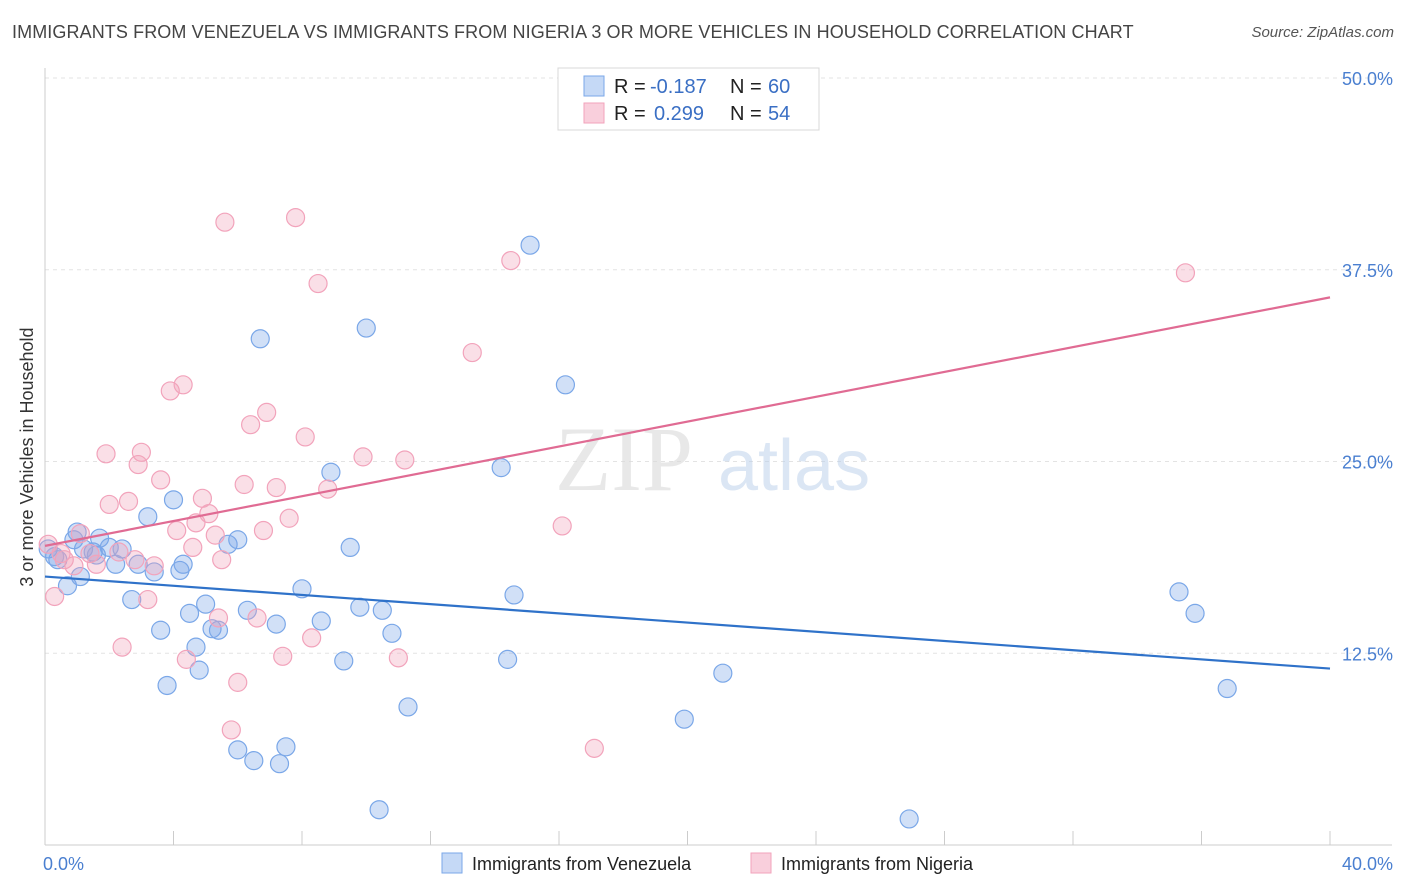 The height and width of the screenshot is (892, 1406). Describe the element at coordinates (1367, 271) in the screenshot. I see `y-tick-label-2: 37.5%` at that location.